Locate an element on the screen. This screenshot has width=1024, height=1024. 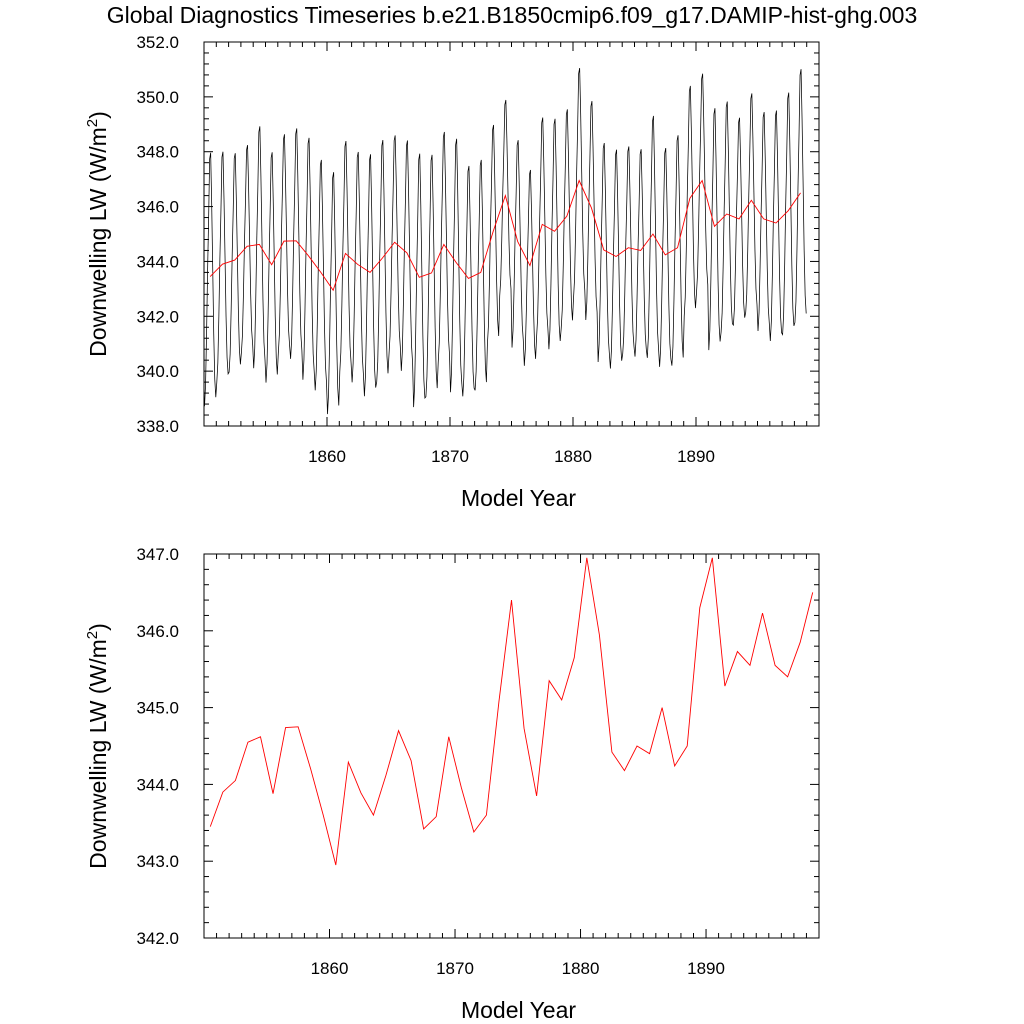
bottom-y-tick-label: 344.0 is located at coordinates (157, 784).